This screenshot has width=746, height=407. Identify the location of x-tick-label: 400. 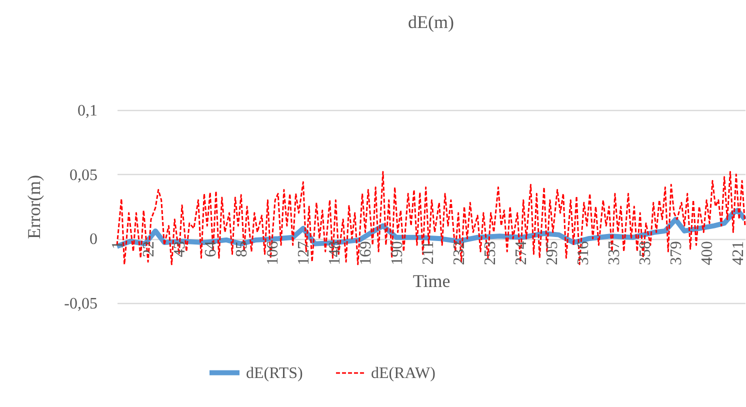
(707, 253).